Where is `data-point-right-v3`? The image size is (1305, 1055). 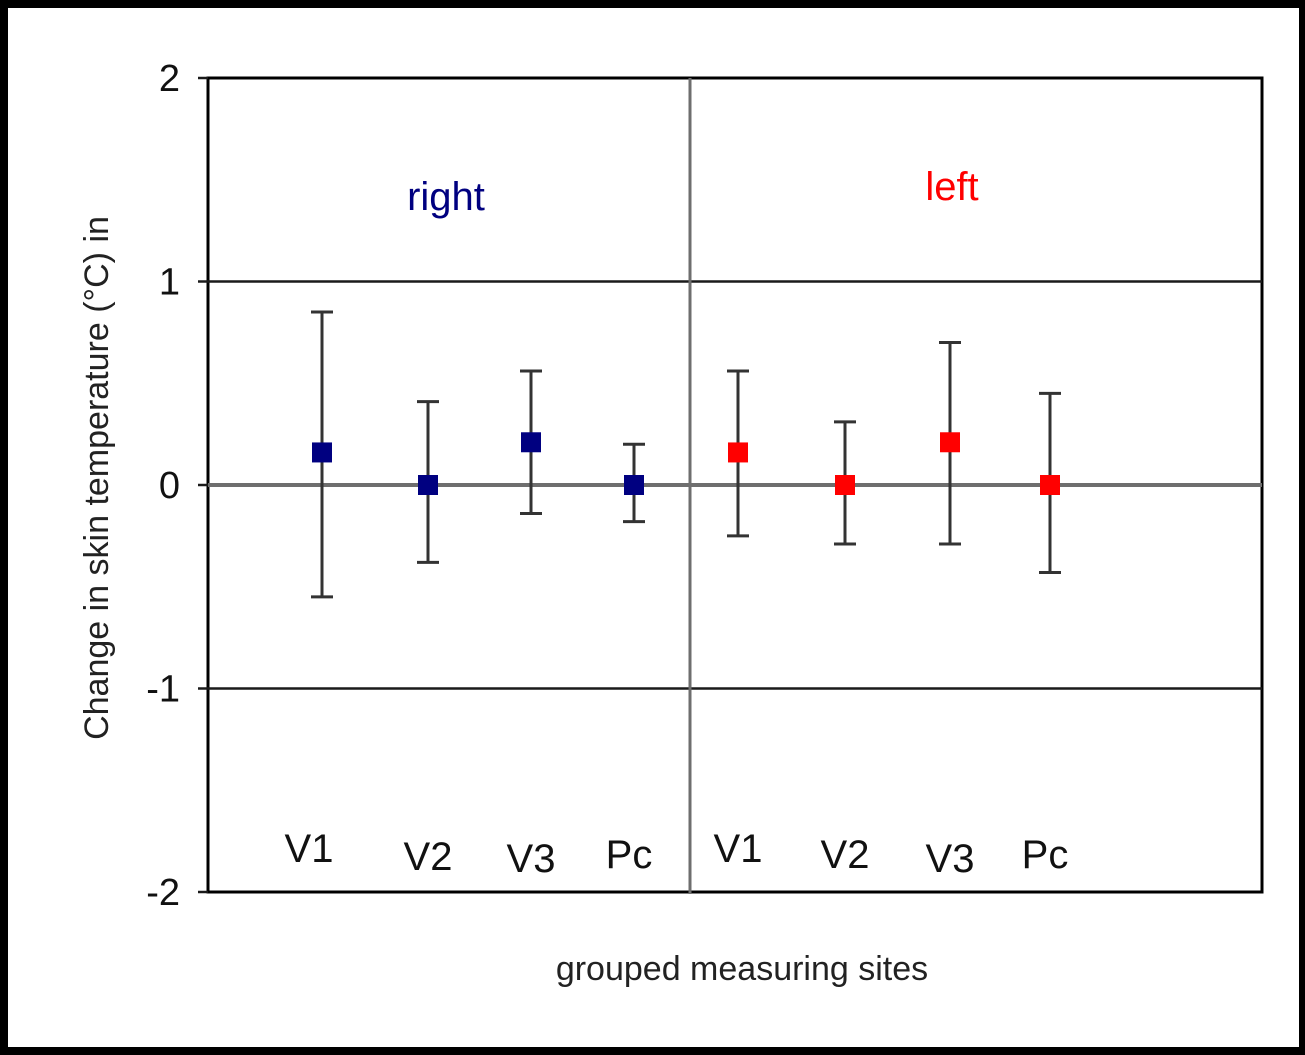 data-point-right-v3 is located at coordinates (531, 442).